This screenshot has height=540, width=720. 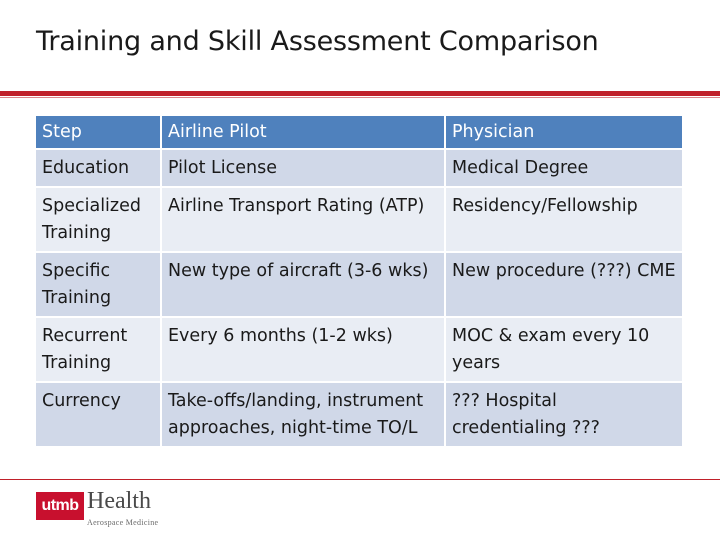 What do you see at coordinates (565, 133) in the screenshot?
I see `column-header-physician: Physician` at bounding box center [565, 133].